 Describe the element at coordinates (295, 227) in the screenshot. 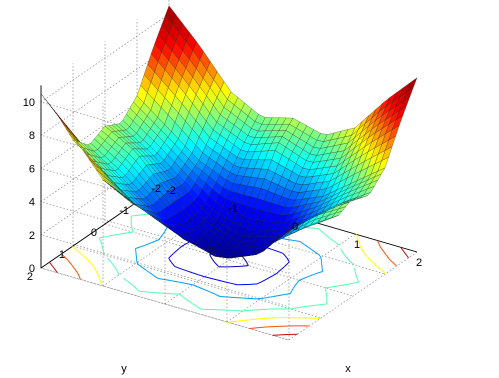

I see `x-tick-label: 0` at that location.